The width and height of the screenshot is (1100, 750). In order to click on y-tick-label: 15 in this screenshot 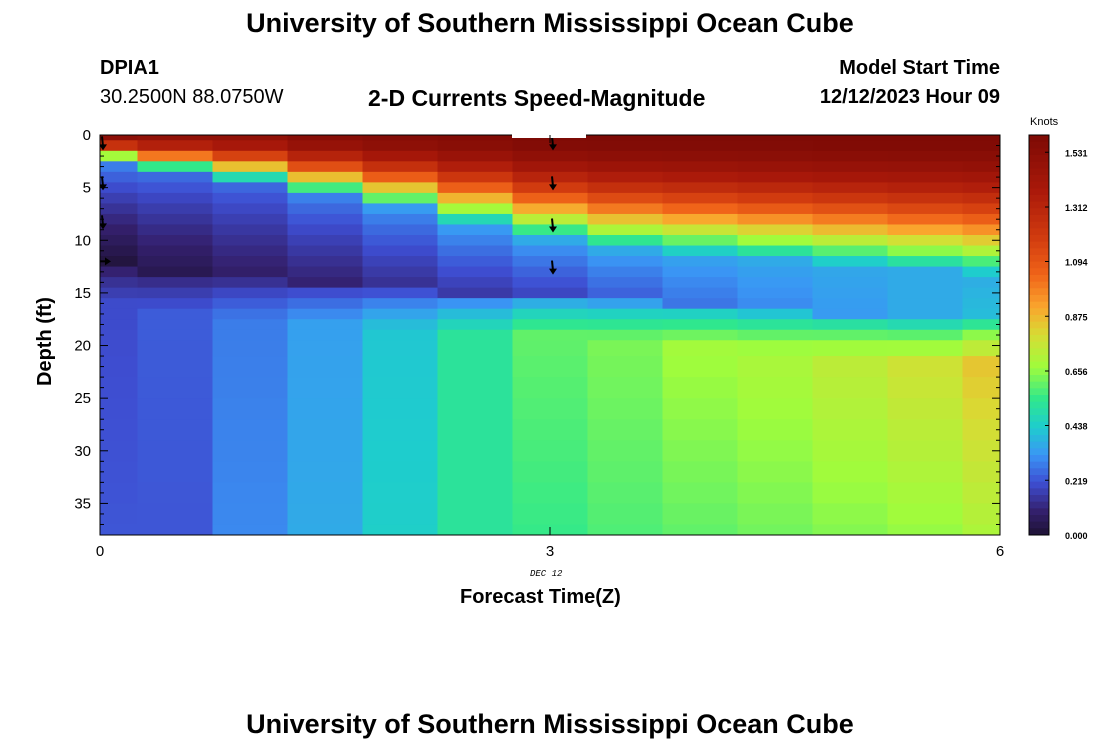, I will do `click(82, 293)`.